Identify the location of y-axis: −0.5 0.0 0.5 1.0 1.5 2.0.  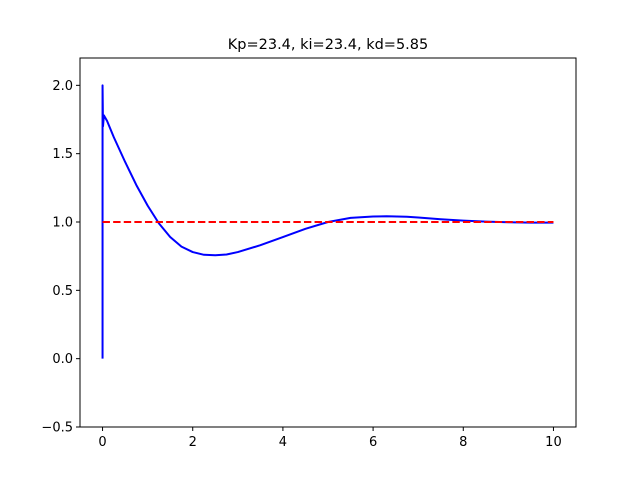
(60, 257).